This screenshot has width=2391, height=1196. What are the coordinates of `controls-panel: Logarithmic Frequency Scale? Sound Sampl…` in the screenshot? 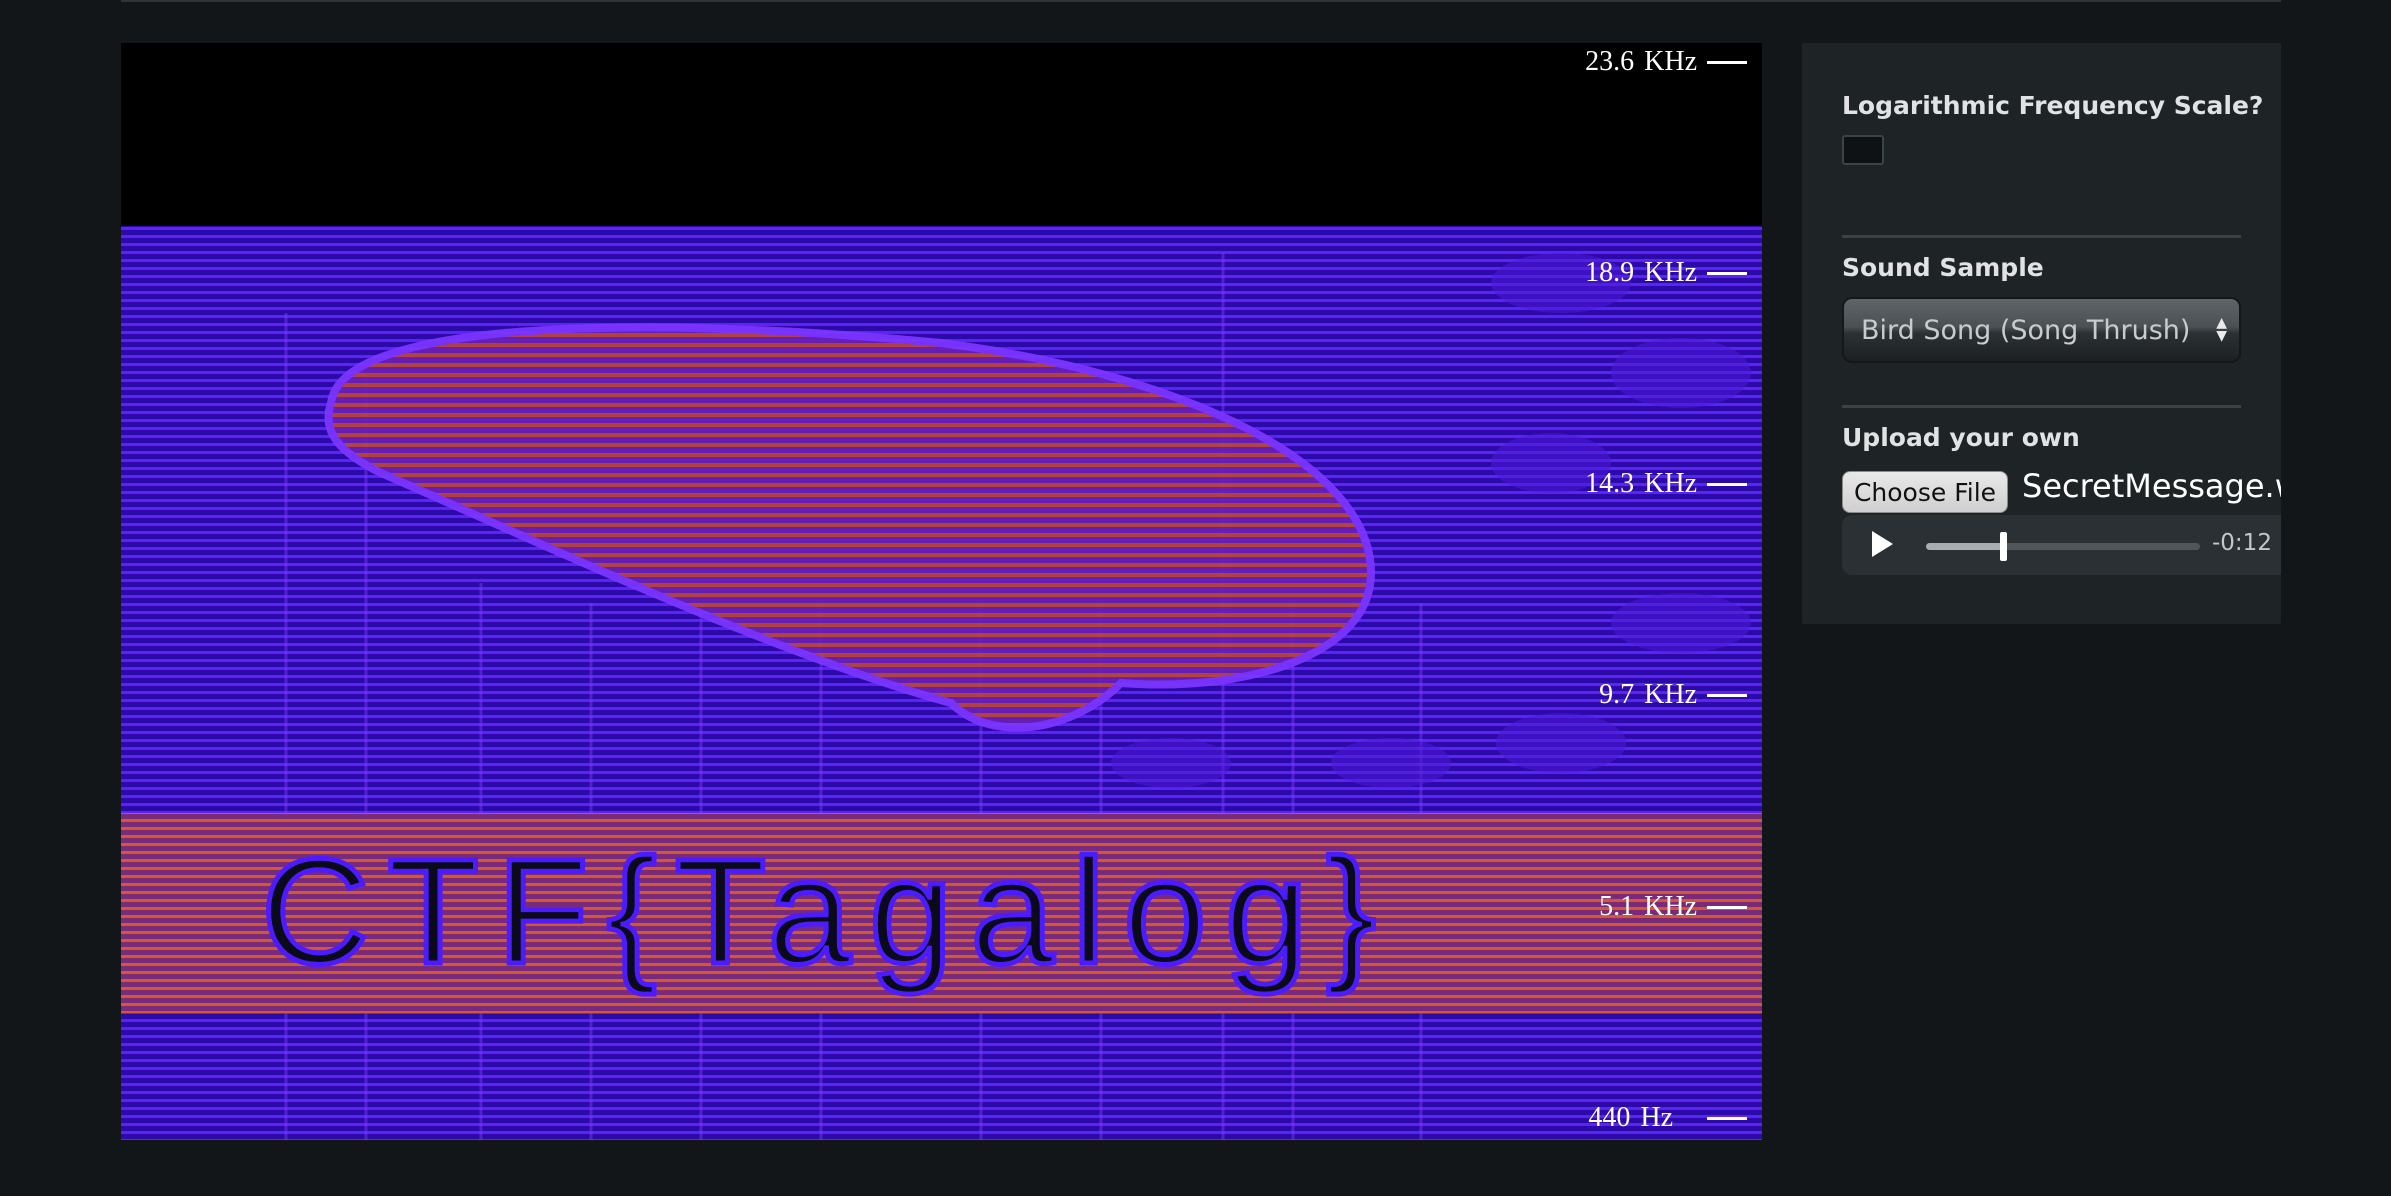 It's located at (2041, 333).